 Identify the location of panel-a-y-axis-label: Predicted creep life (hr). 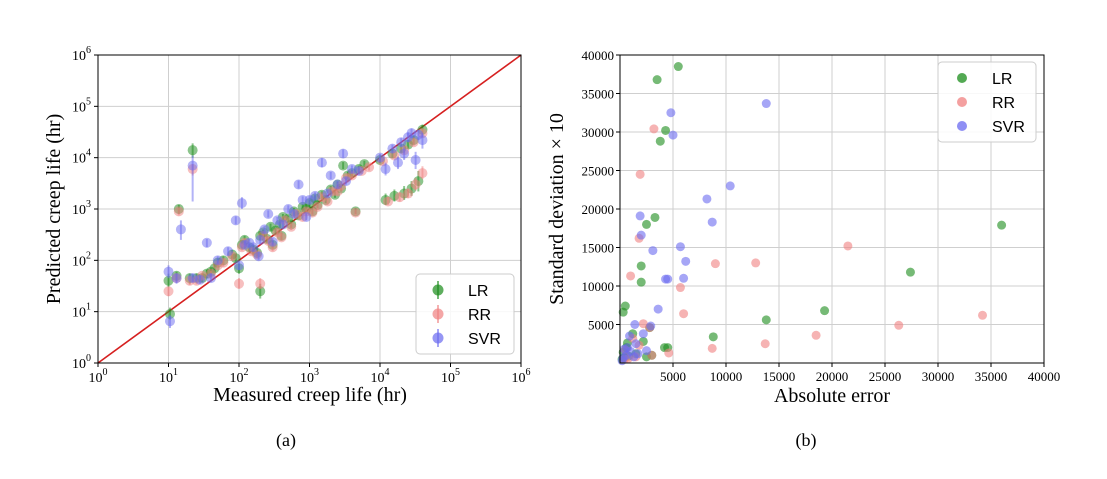
(54, 209).